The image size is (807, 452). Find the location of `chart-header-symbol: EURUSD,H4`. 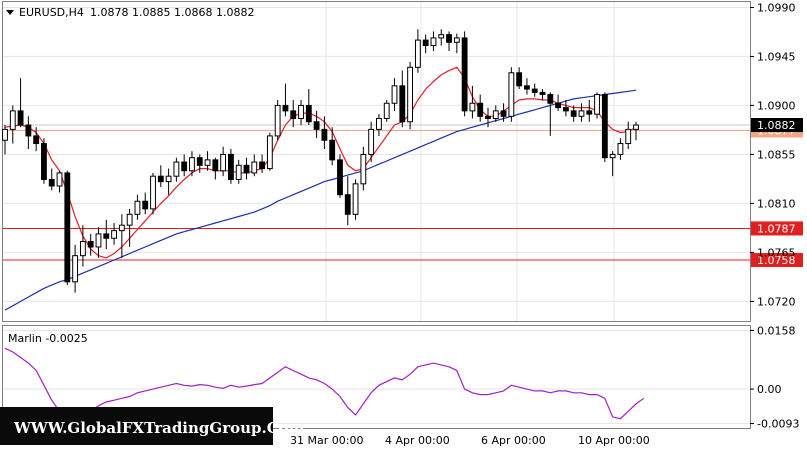

chart-header-symbol: EURUSD,H4 is located at coordinates (51, 12).